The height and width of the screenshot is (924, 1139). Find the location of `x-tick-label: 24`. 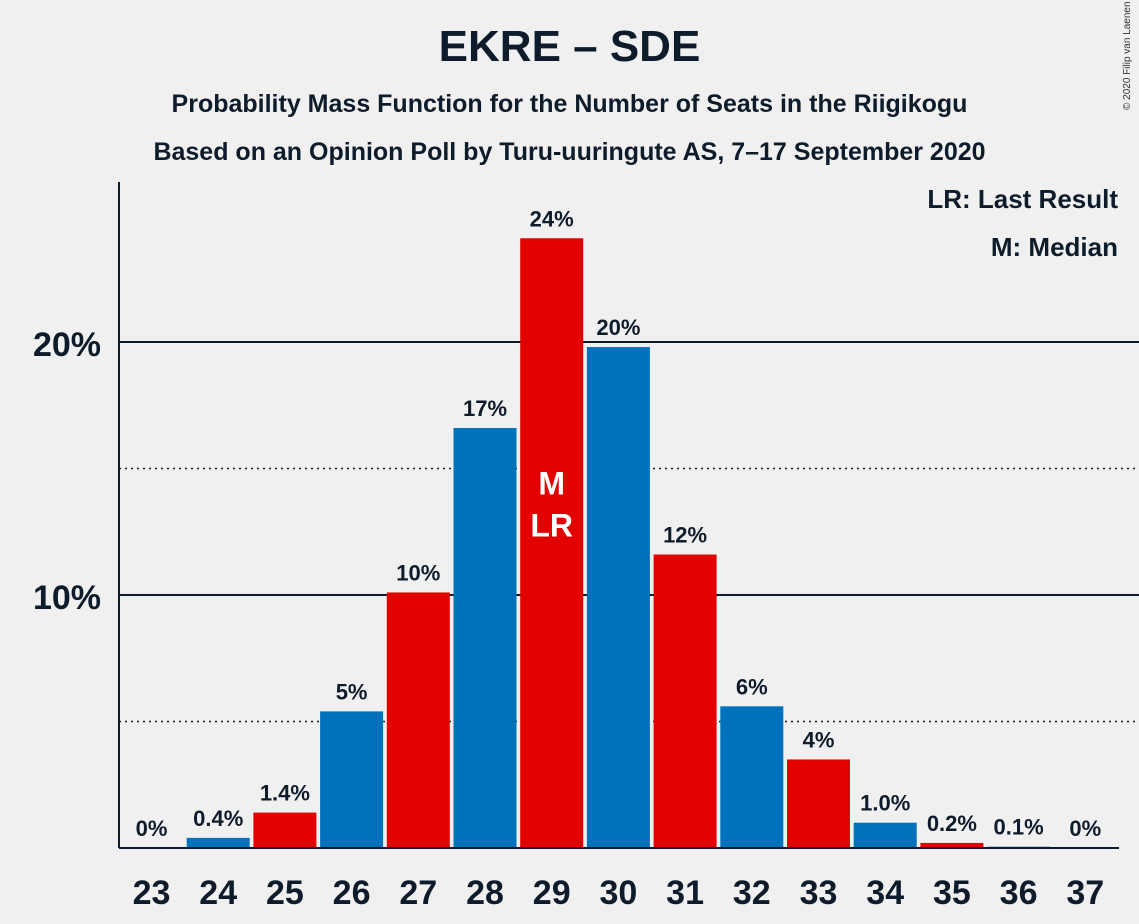

x-tick-label: 24 is located at coordinates (218, 893).